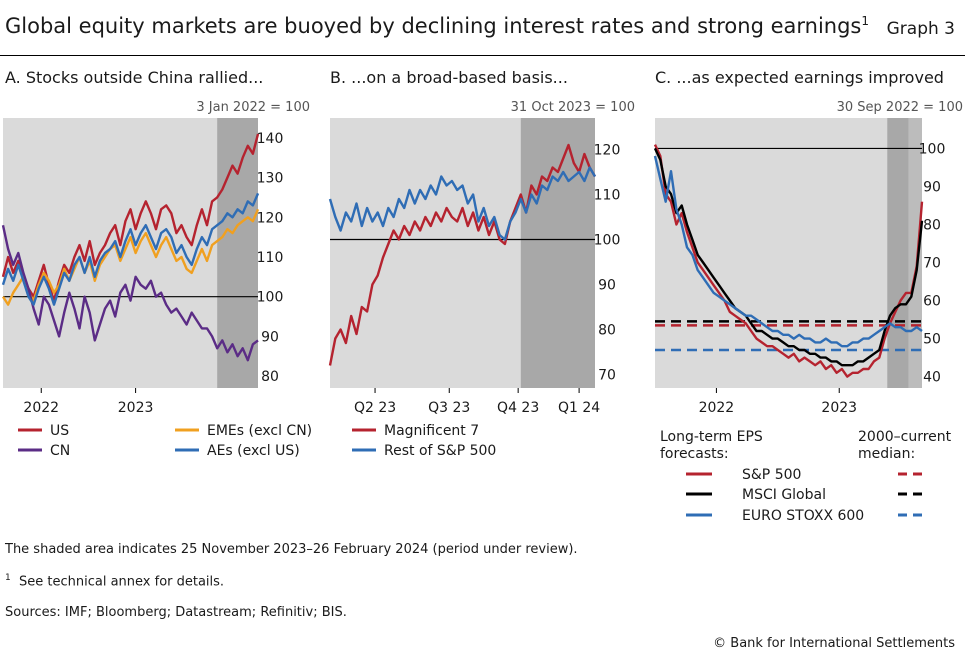 The width and height of the screenshot is (965, 661). I want to click on panel-c-y-tick-label: 70, so click(932, 264).